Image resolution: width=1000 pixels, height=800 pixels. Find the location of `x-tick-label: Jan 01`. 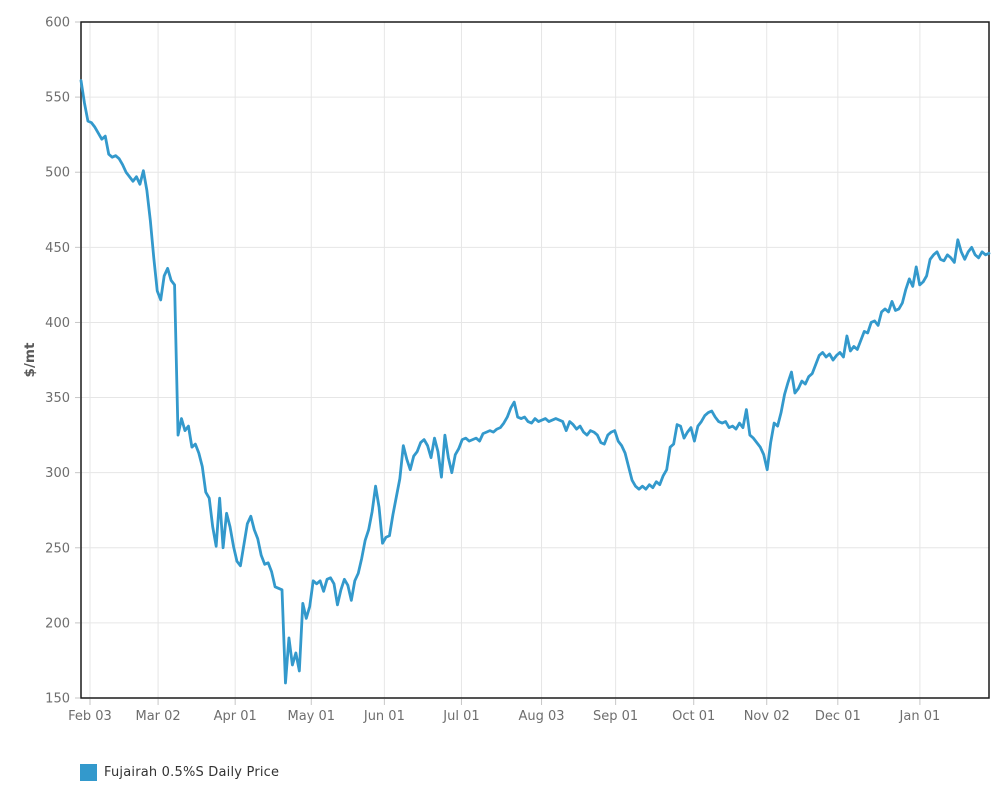

x-tick-label: Jan 01 is located at coordinates (920, 716).